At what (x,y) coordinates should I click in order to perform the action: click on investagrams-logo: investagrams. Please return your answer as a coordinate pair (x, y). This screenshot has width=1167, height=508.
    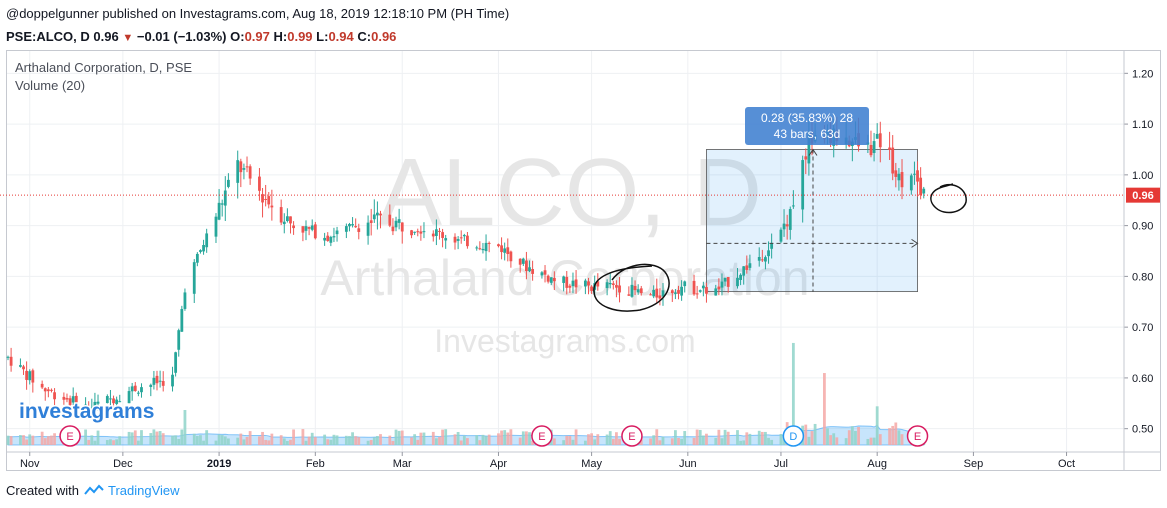
    Looking at the image, I should click on (87, 412).